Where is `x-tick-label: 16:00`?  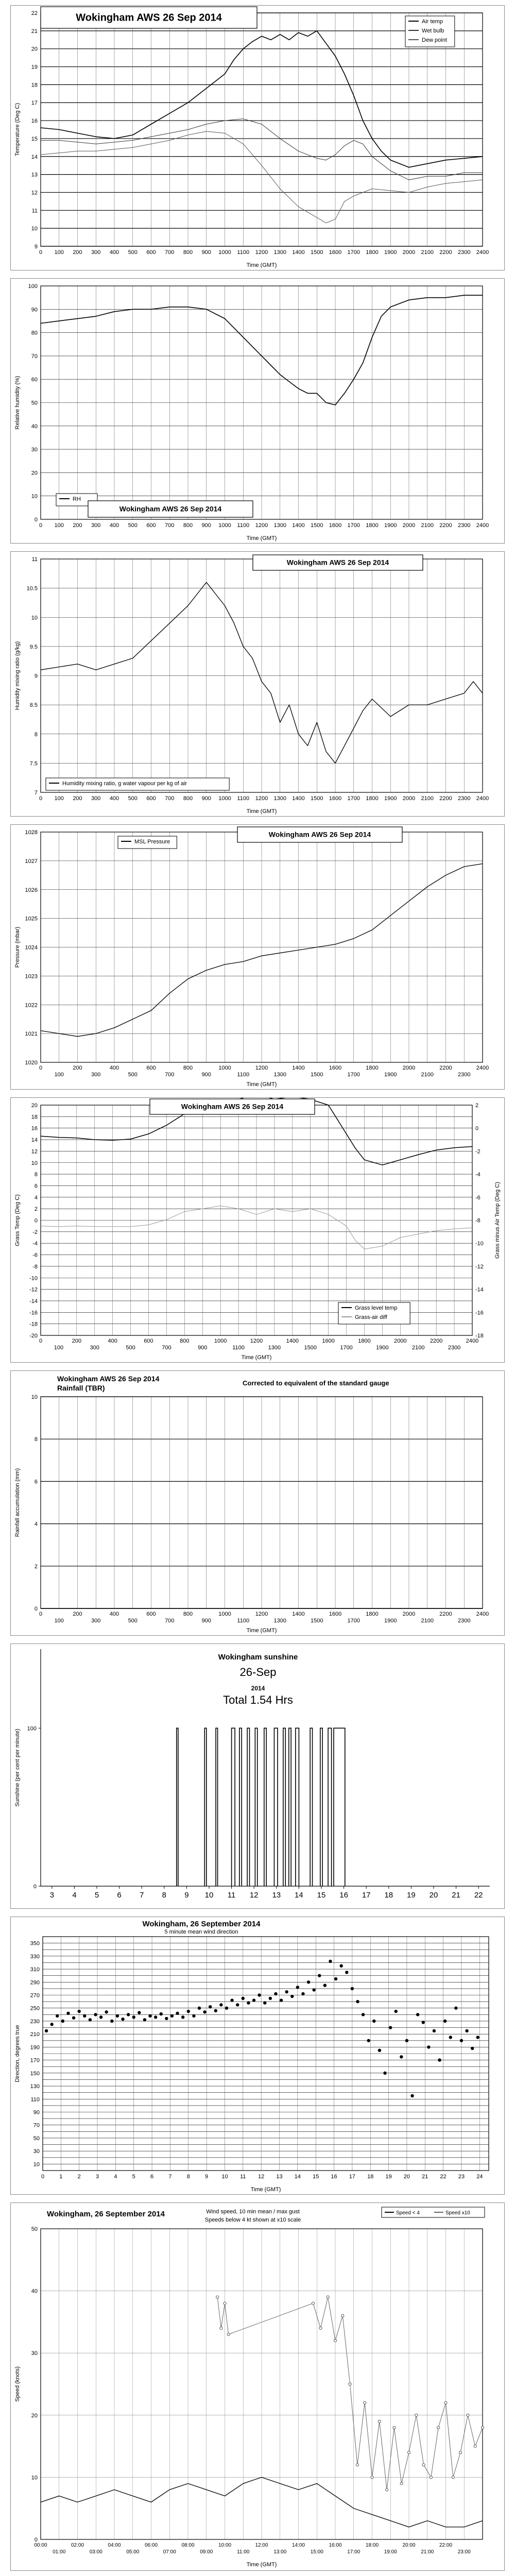 x-tick-label: 16:00 is located at coordinates (335, 2546).